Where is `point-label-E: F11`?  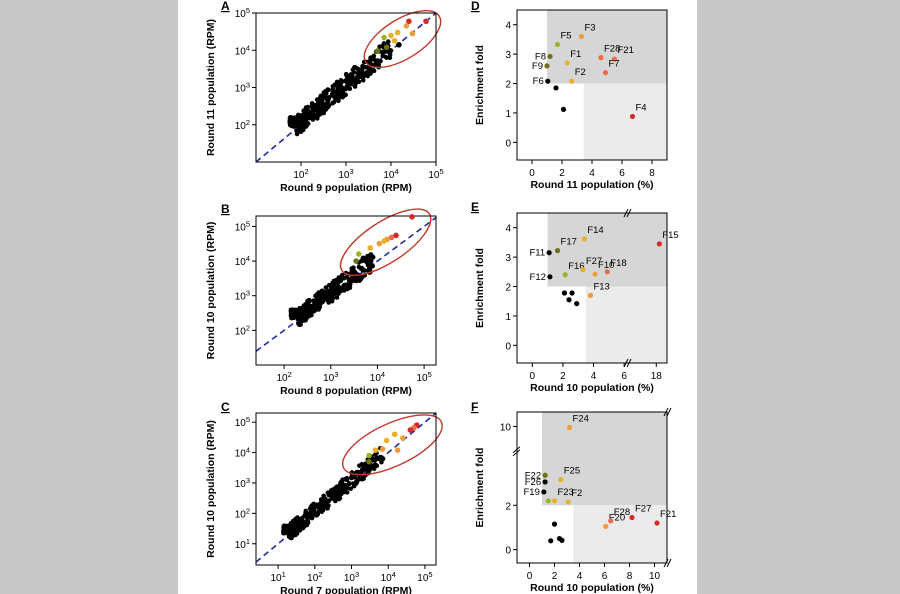 point-label-E: F11 is located at coordinates (537, 253).